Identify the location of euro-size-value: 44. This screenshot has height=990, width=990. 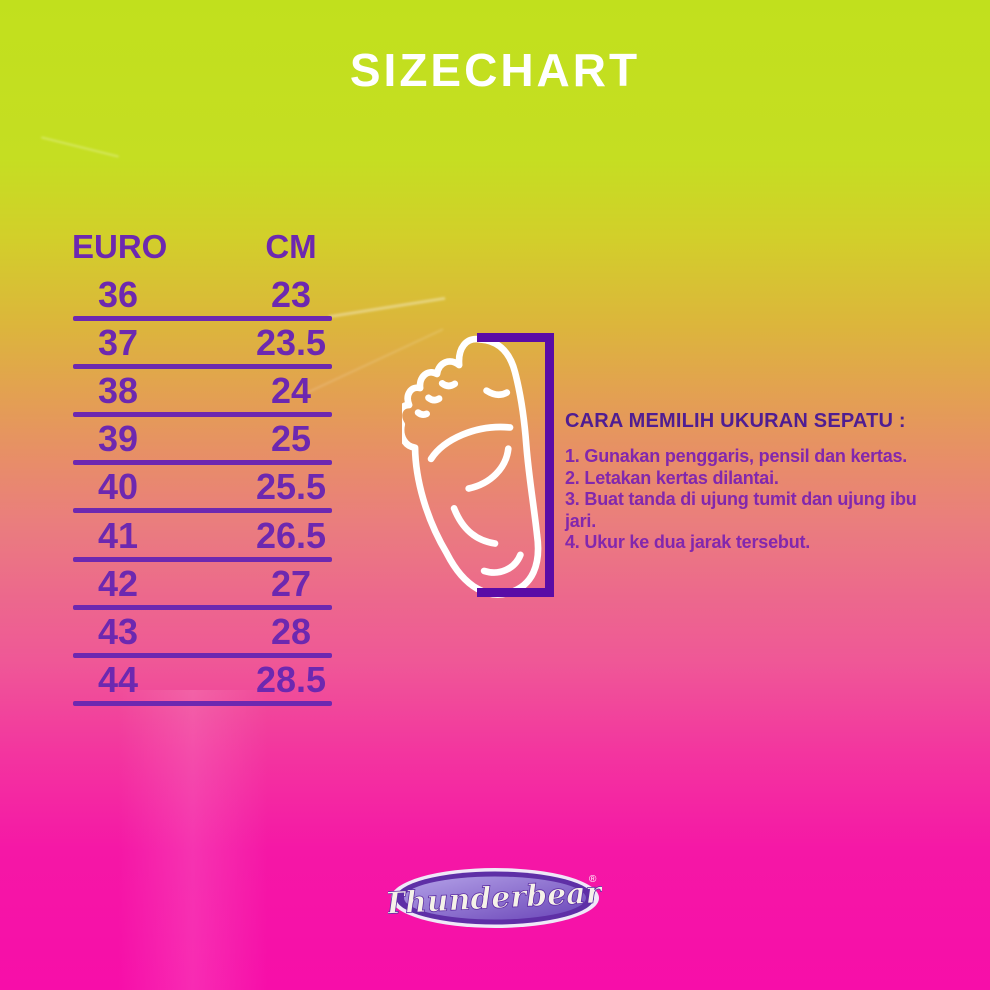
(118, 679).